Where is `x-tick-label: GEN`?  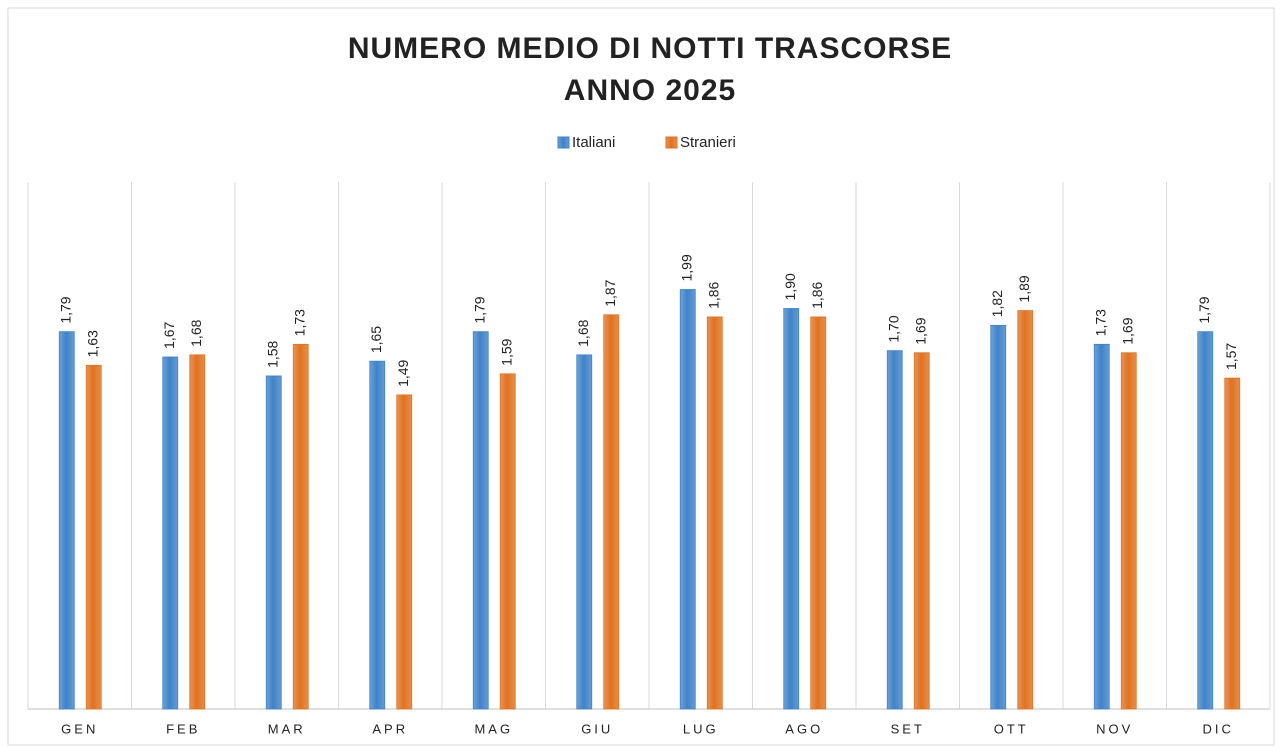
x-tick-label: GEN is located at coordinates (79, 728).